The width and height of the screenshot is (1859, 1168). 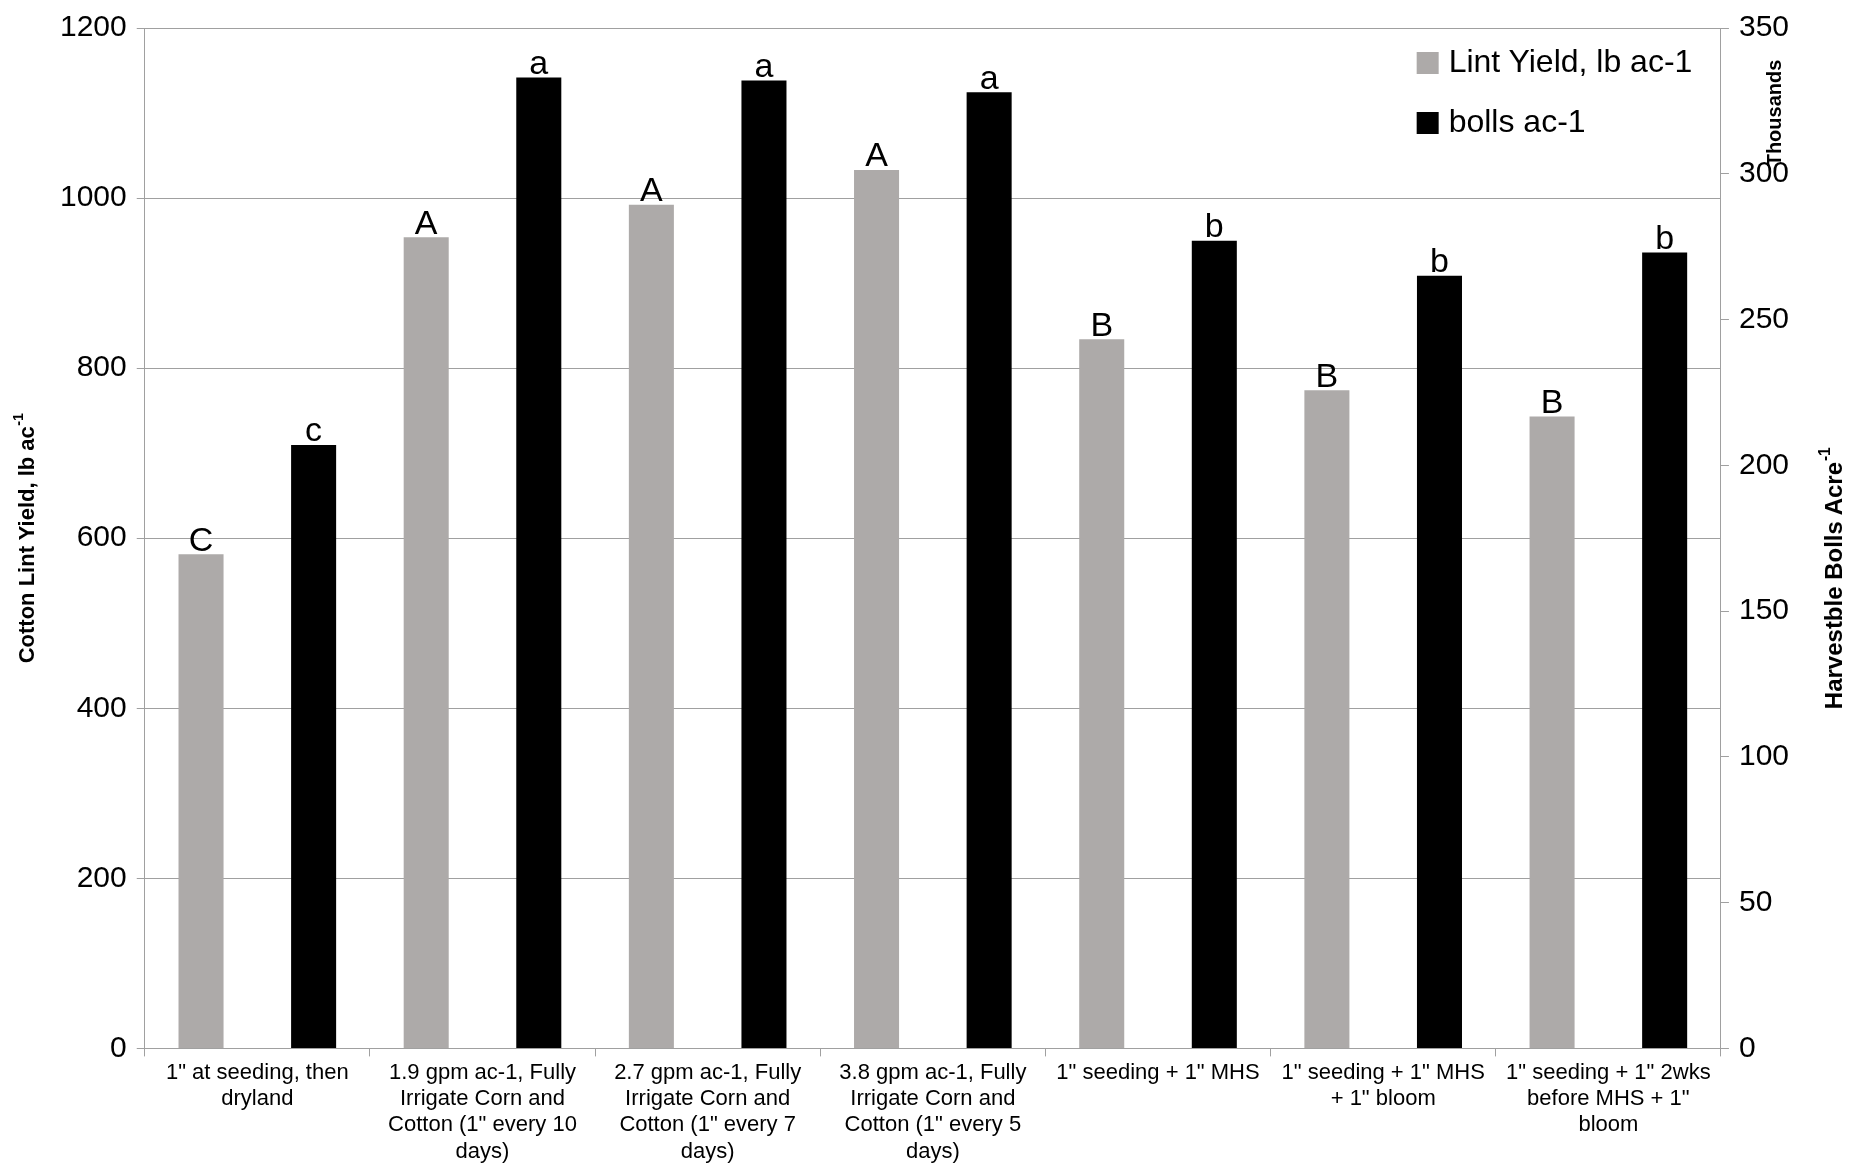 What do you see at coordinates (482, 1110) in the screenshot?
I see `x-tick-label: 1.9 gpm ac-1, Fully Irrigate Corn and Cotton (1" every 10 days)` at bounding box center [482, 1110].